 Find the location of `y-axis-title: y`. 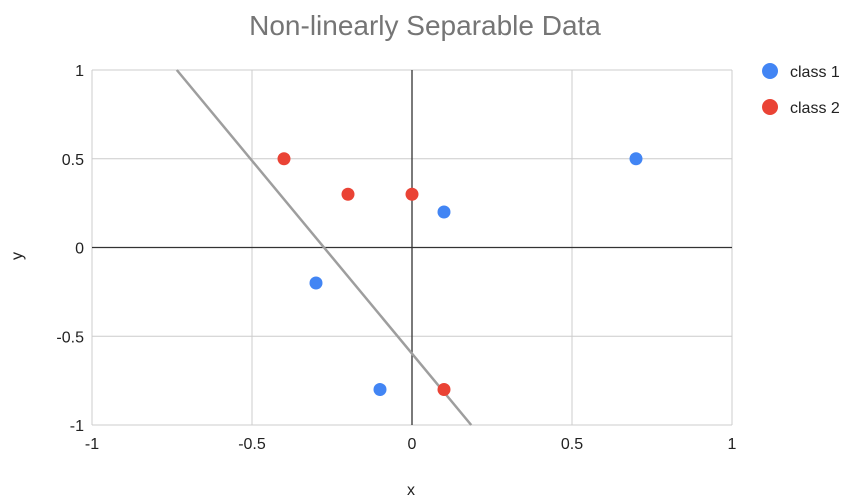

y-axis-title: y is located at coordinates (17, 256).